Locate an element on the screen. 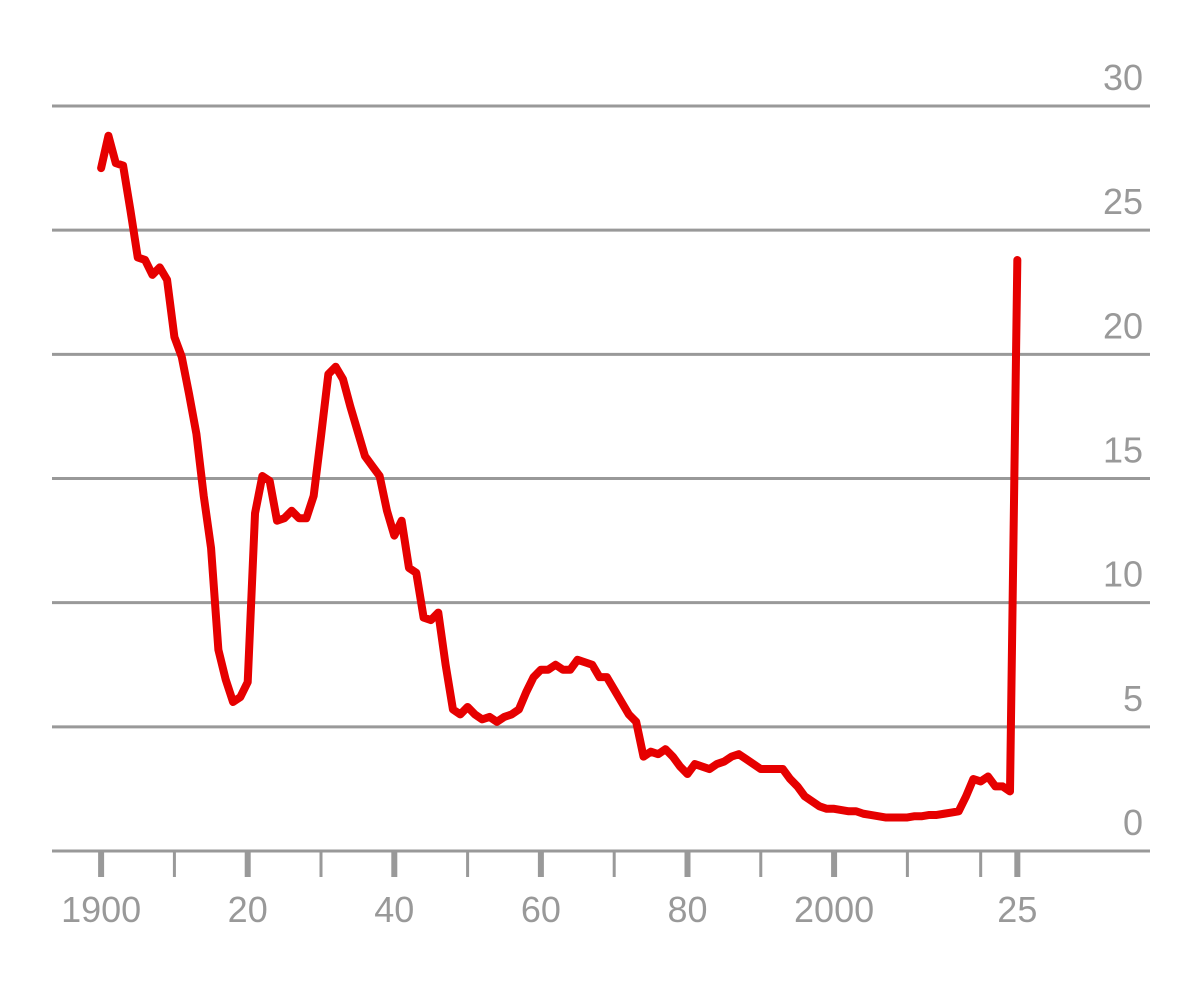 The image size is (1200, 981). x-tick-label: 20 is located at coordinates (248, 909).